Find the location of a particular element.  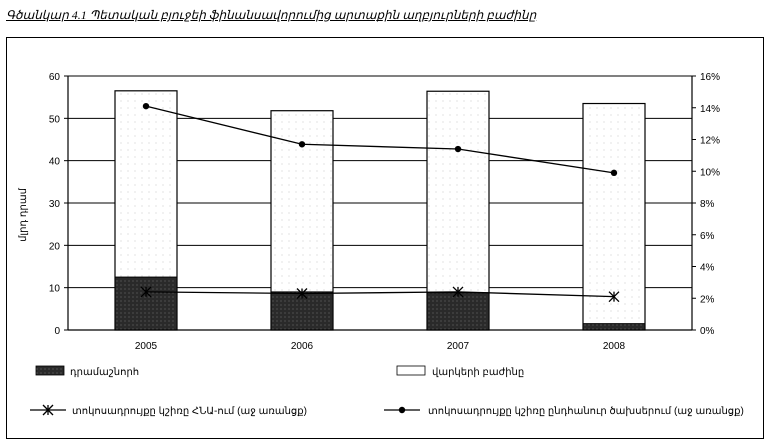

y-tick-label: 60 is located at coordinates (55, 77).